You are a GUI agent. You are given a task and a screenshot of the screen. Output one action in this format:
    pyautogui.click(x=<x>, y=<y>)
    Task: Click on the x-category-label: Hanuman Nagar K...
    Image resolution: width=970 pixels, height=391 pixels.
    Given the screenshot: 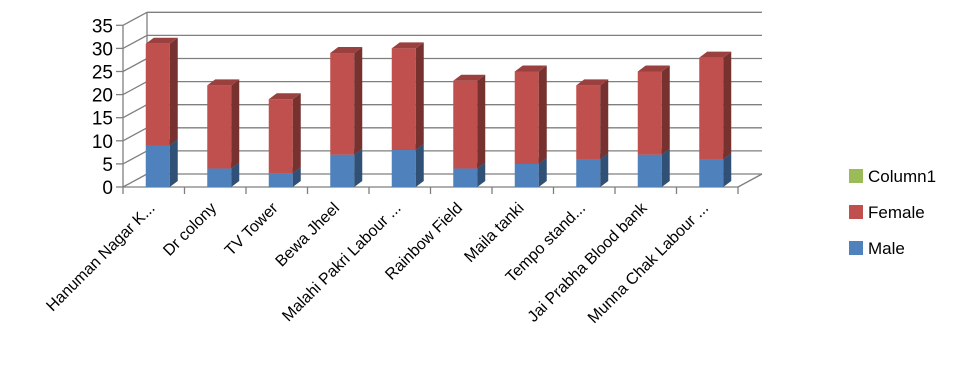 What is the action you would take?
    pyautogui.click(x=100, y=257)
    